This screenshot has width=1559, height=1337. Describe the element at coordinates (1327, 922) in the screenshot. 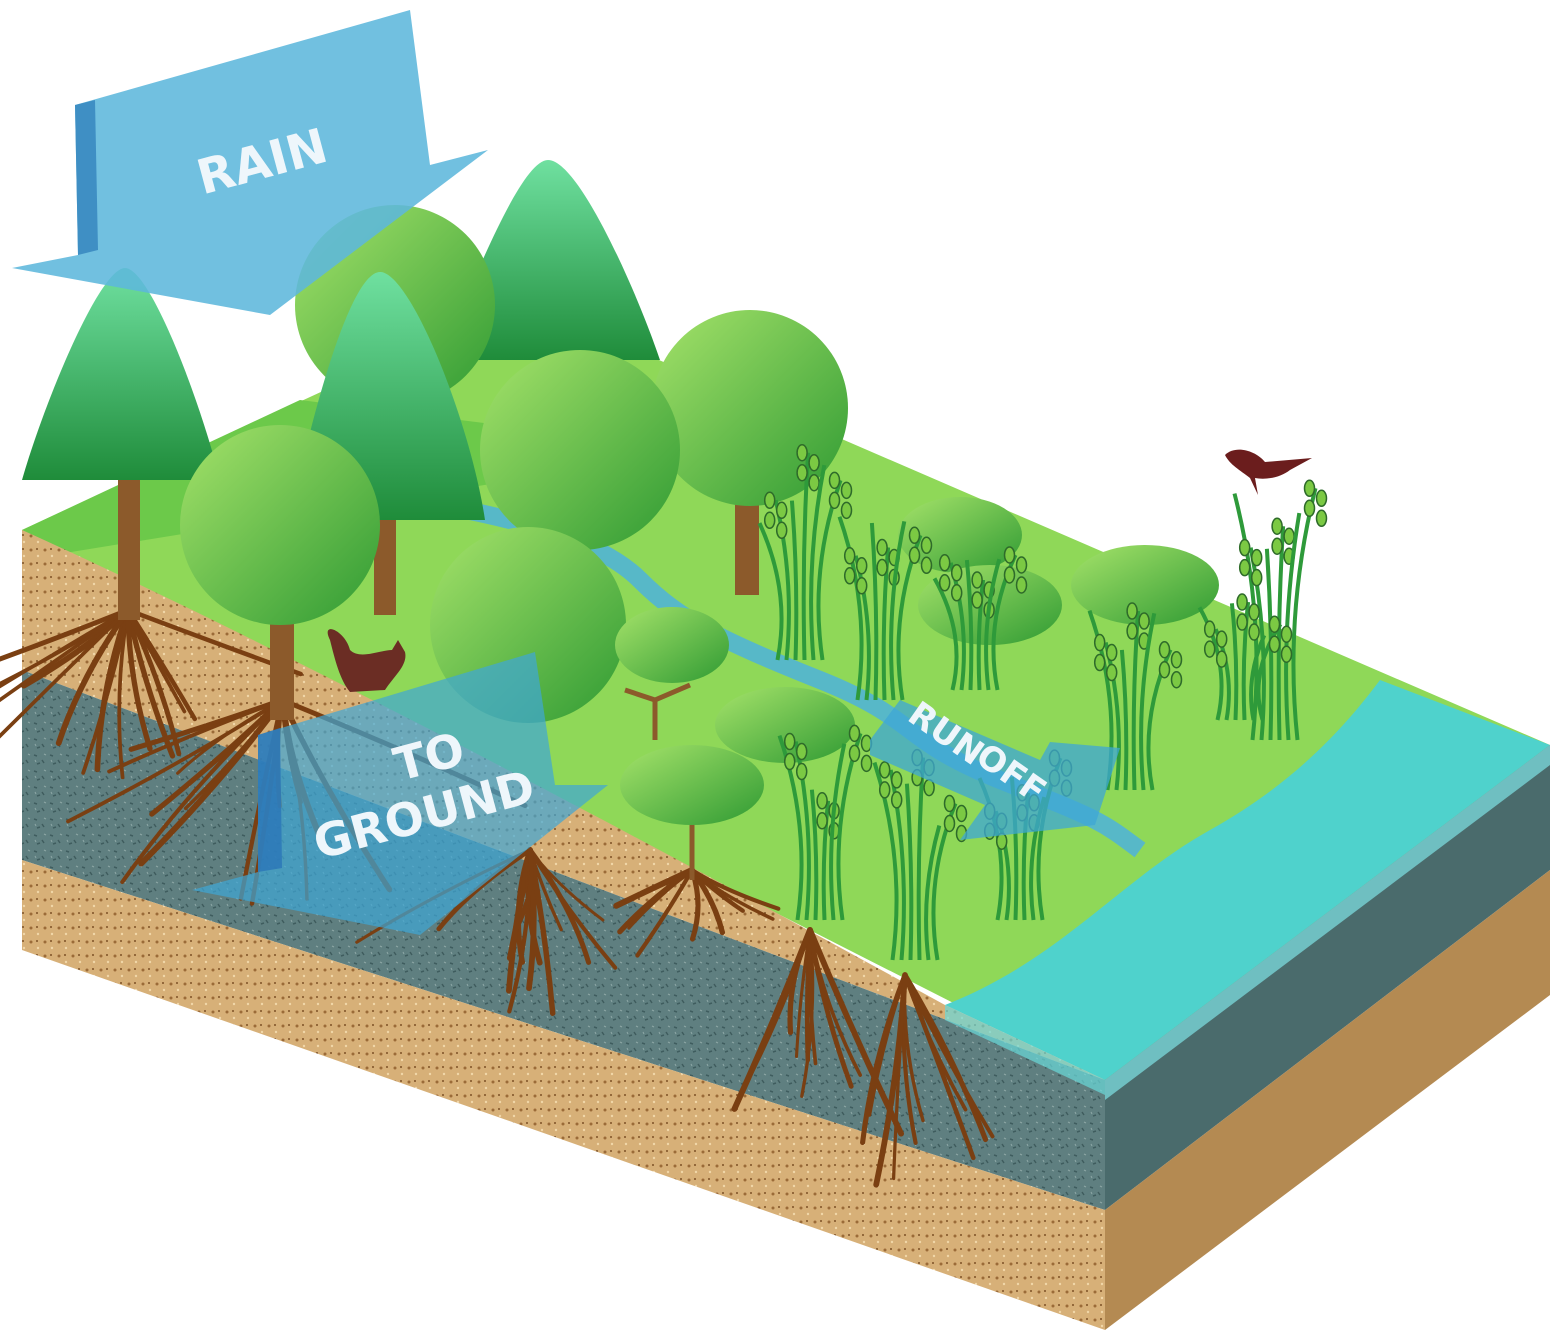

I see `water-edge` at that location.